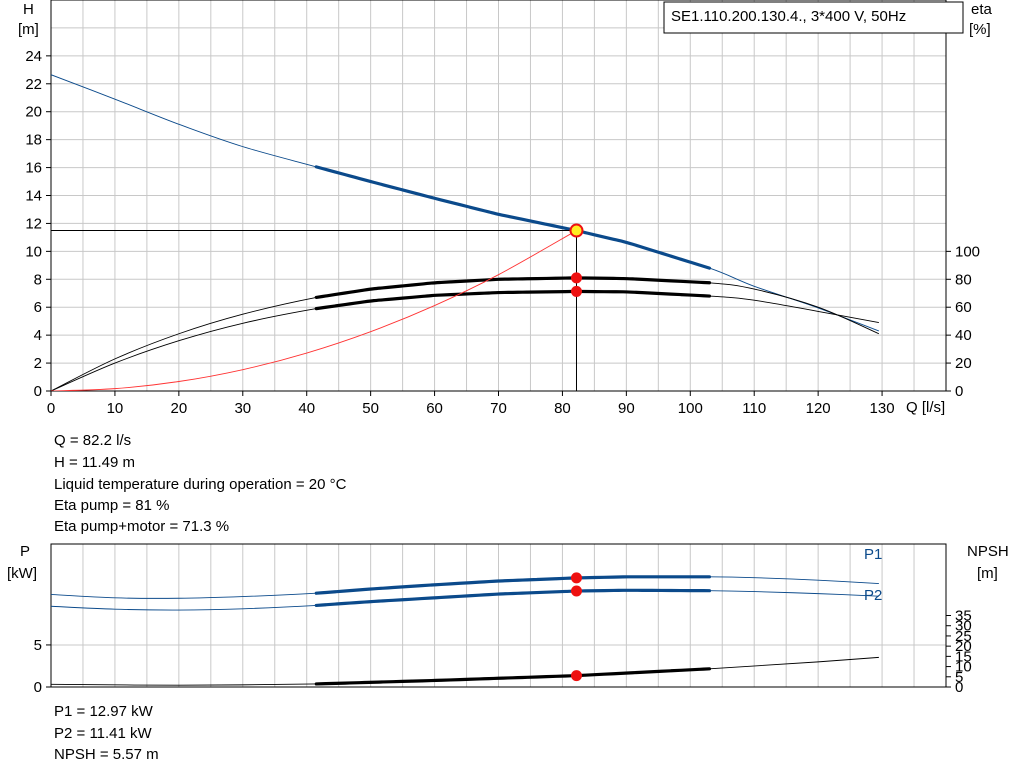 Image resolution: width=1024 pixels, height=781 pixels. What do you see at coordinates (963, 363) in the screenshot?
I see `y-right-tick-label-upper: 20` at bounding box center [963, 363].